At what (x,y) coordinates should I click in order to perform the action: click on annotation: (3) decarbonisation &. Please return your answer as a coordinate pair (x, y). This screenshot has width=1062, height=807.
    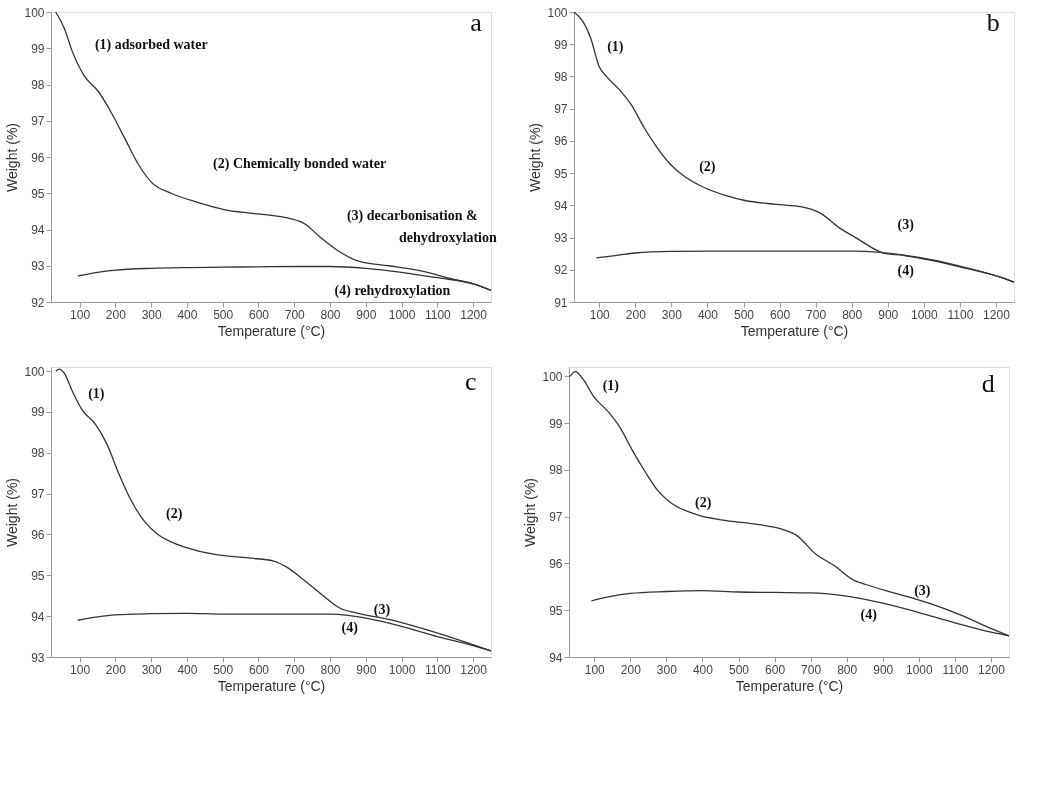
    Looking at the image, I should click on (412, 215).